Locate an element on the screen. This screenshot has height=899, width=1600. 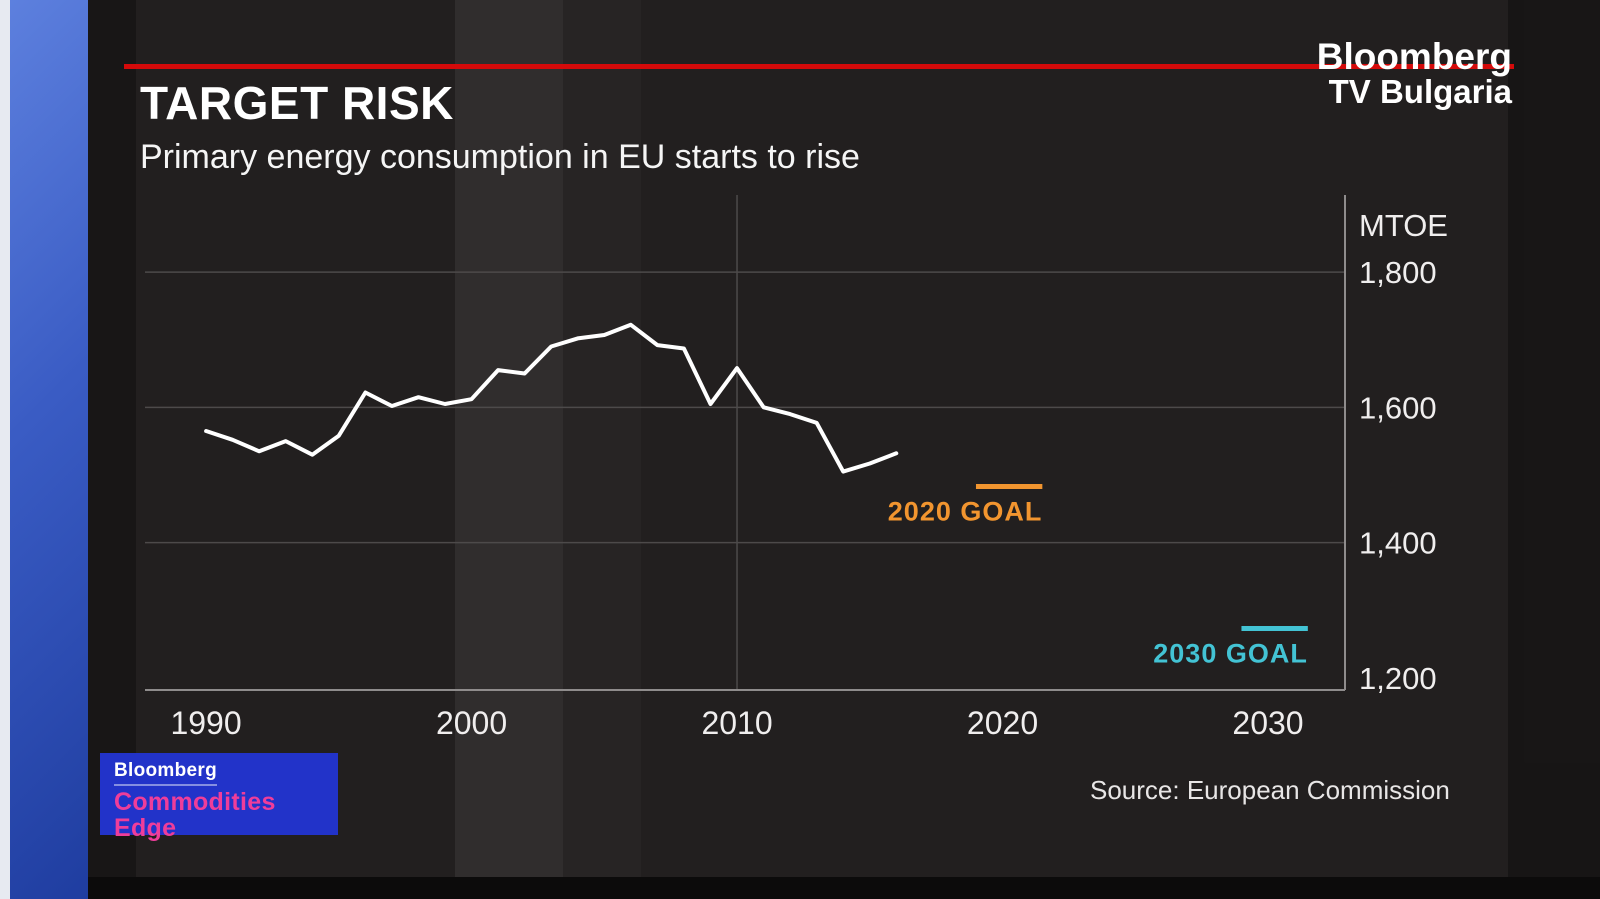
y-tick-label: 1,600 is located at coordinates (1398, 407).